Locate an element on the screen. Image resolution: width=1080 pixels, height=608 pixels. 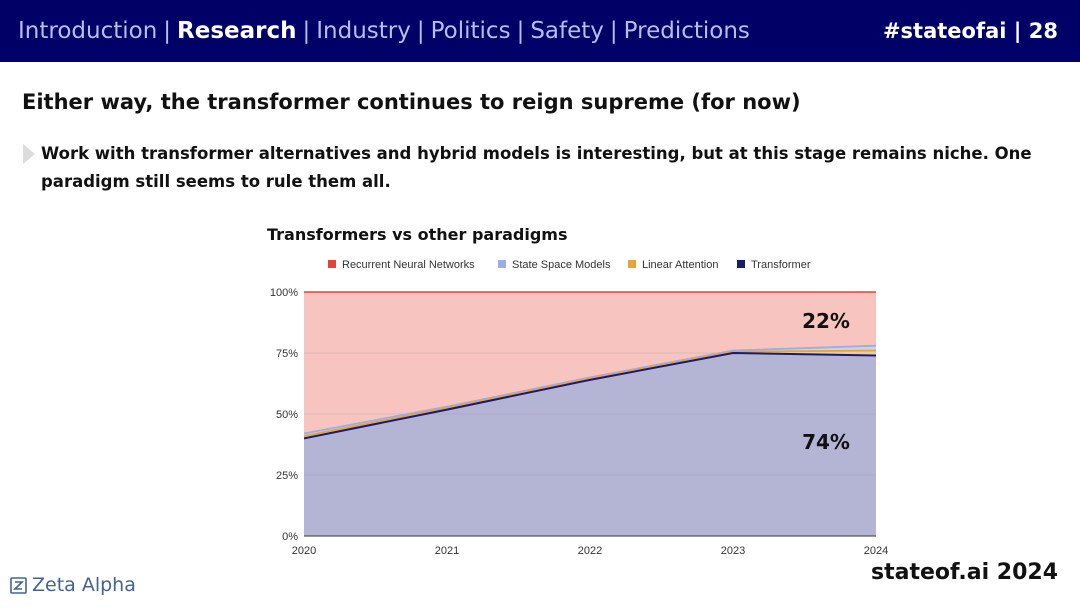
nav-item-research: Research is located at coordinates (237, 31).